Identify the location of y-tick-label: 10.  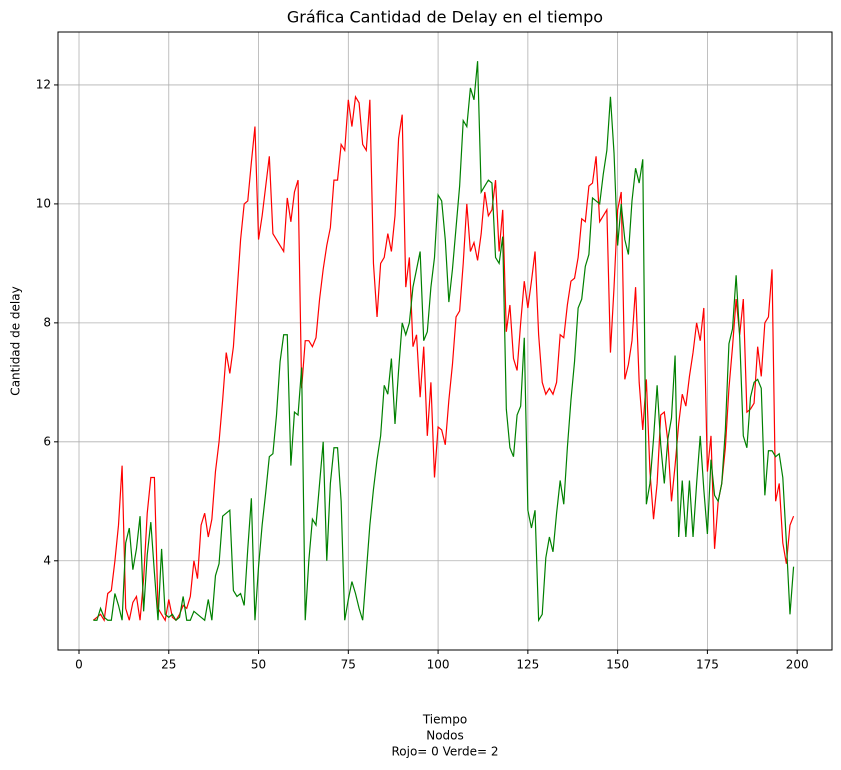
(43, 203).